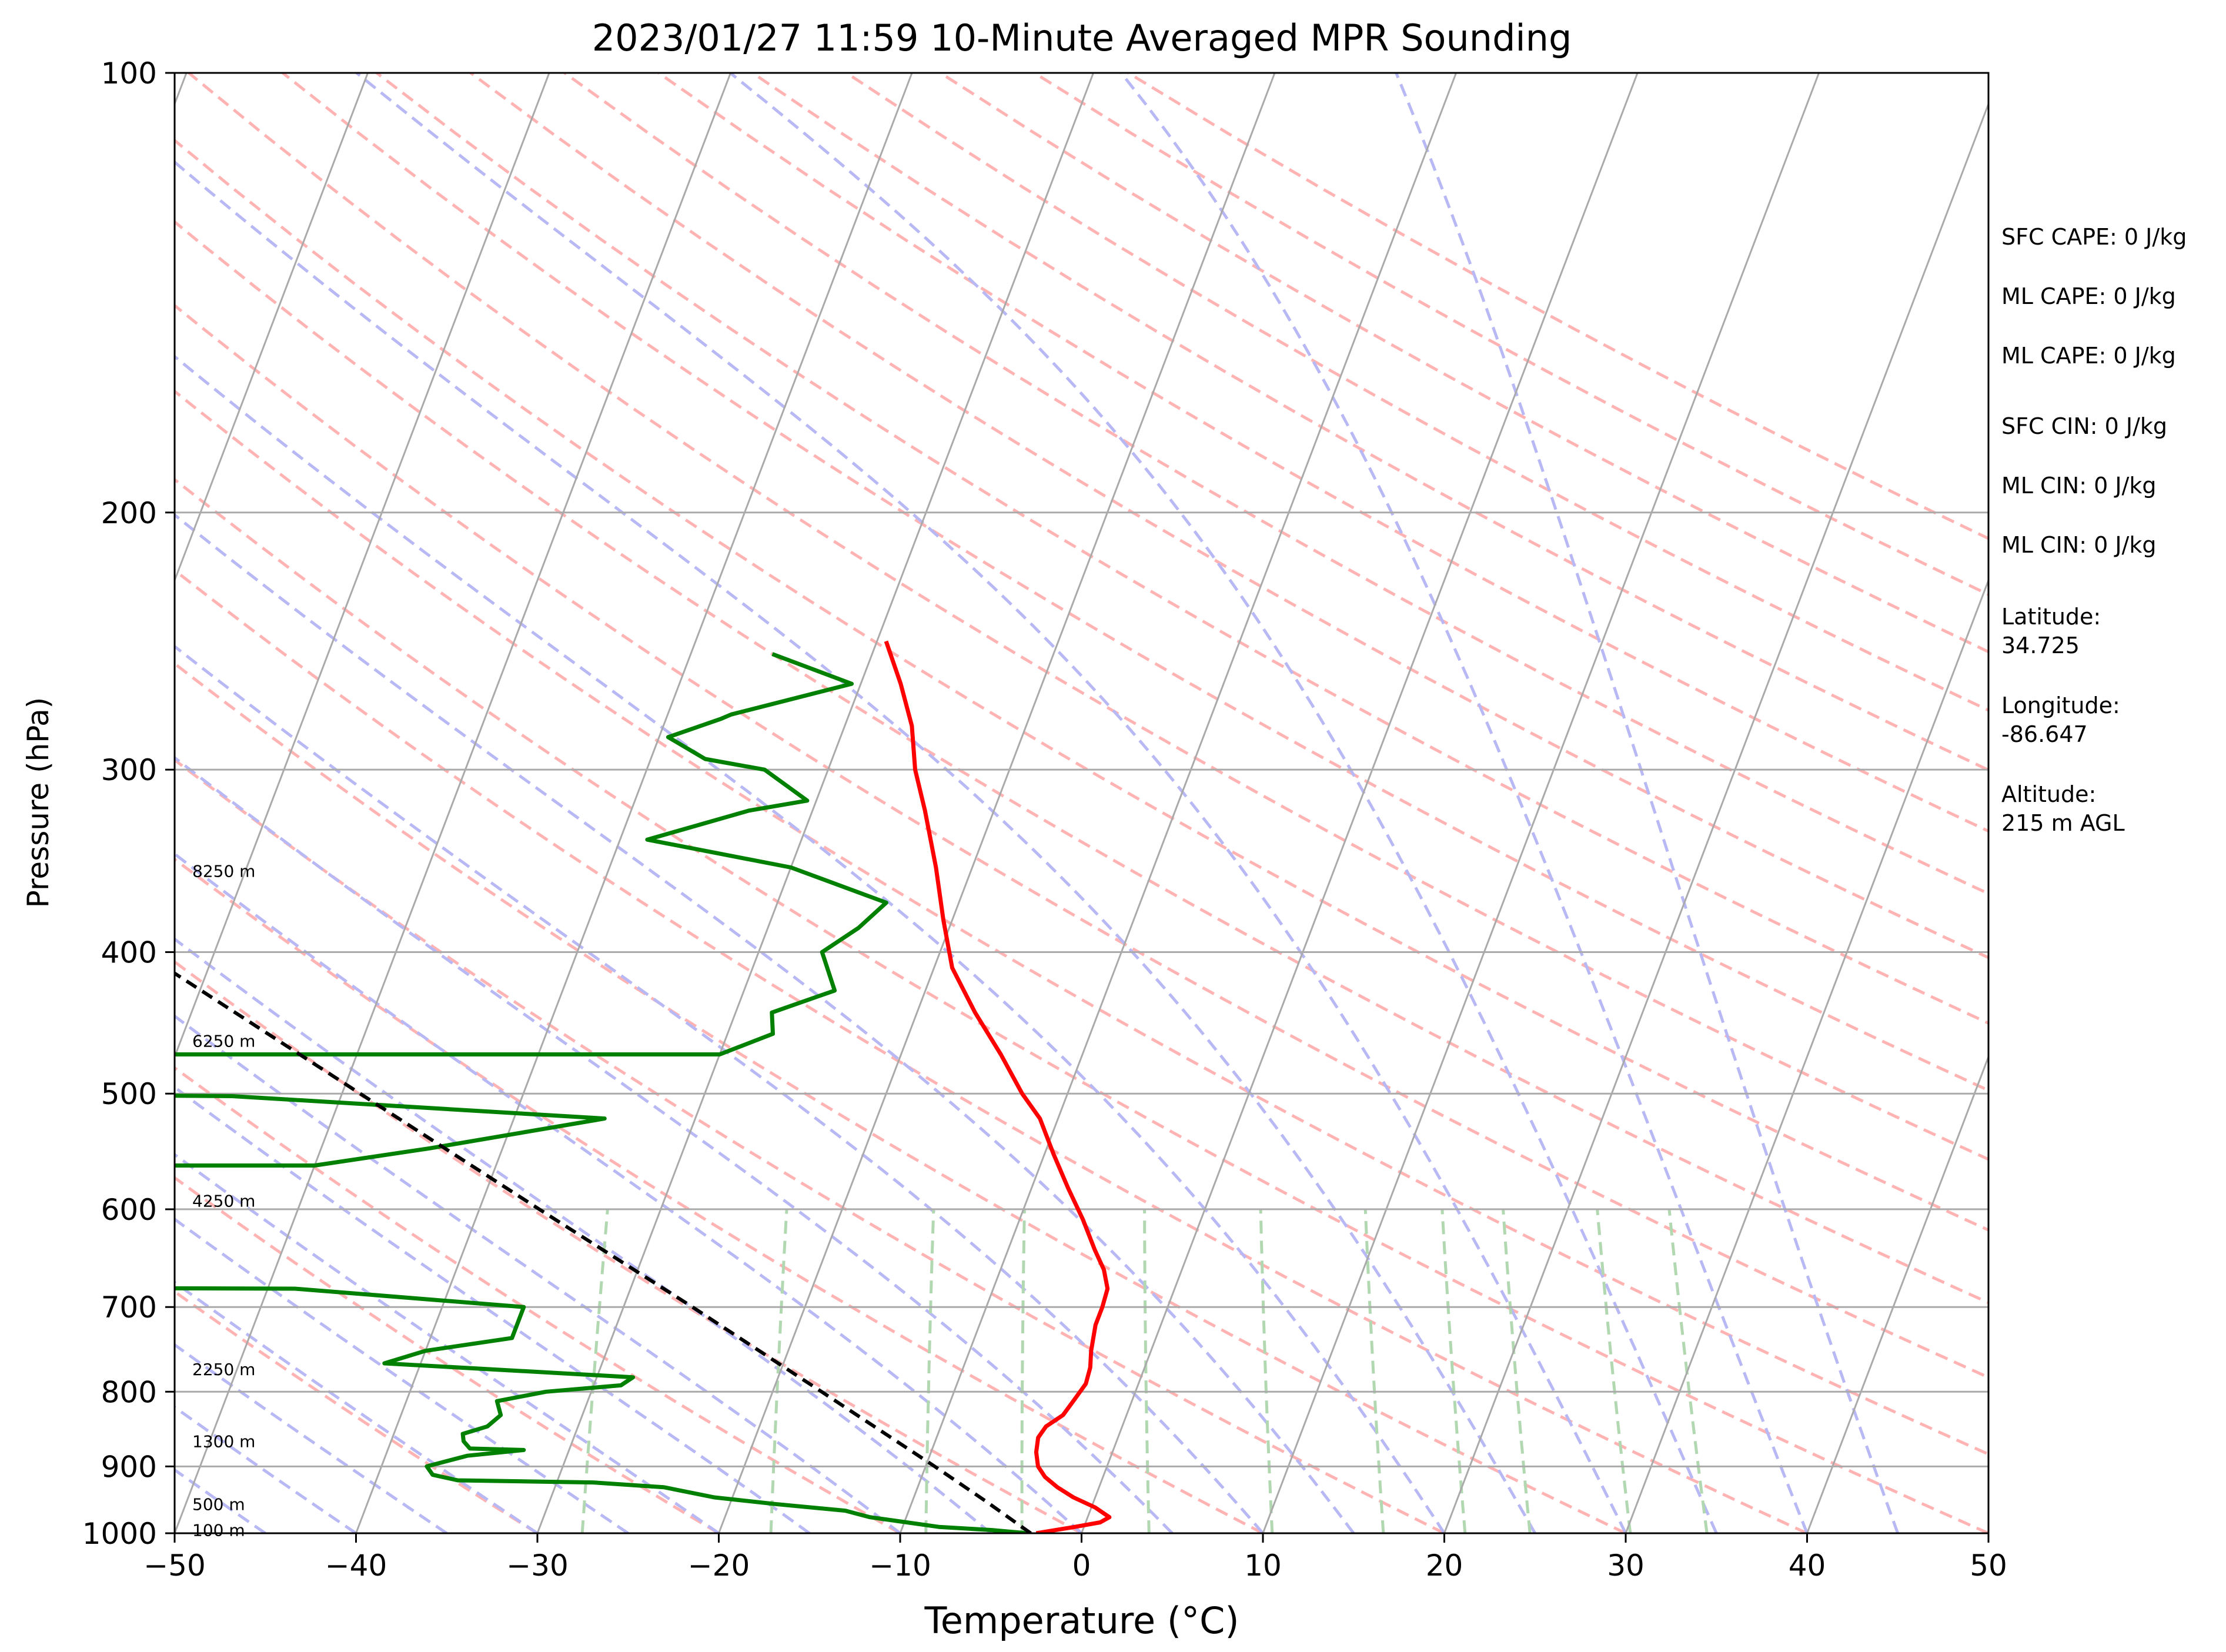 The width and height of the screenshot is (2226, 1652). What do you see at coordinates (129, 513) in the screenshot?
I see `y-tick-label: 200` at bounding box center [129, 513].